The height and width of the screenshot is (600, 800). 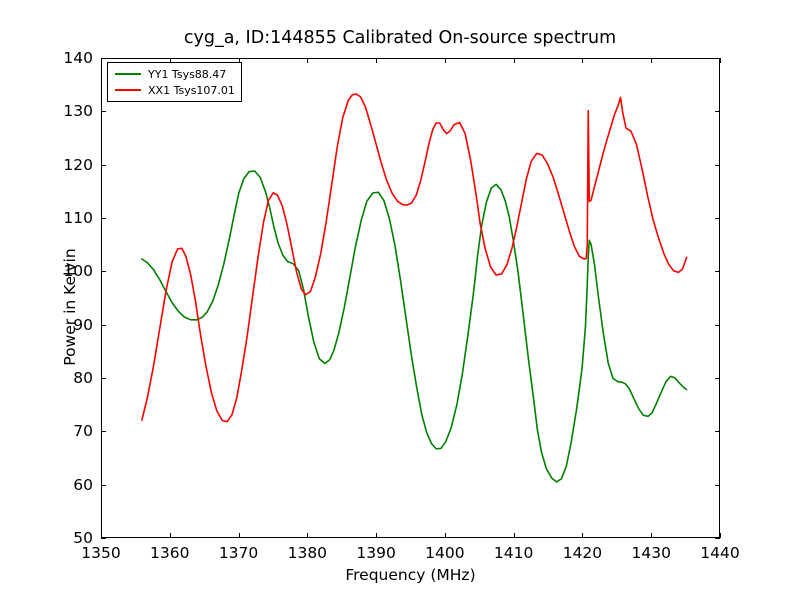 What do you see at coordinates (720, 553) in the screenshot?
I see `x-tick-label: 1440` at bounding box center [720, 553].